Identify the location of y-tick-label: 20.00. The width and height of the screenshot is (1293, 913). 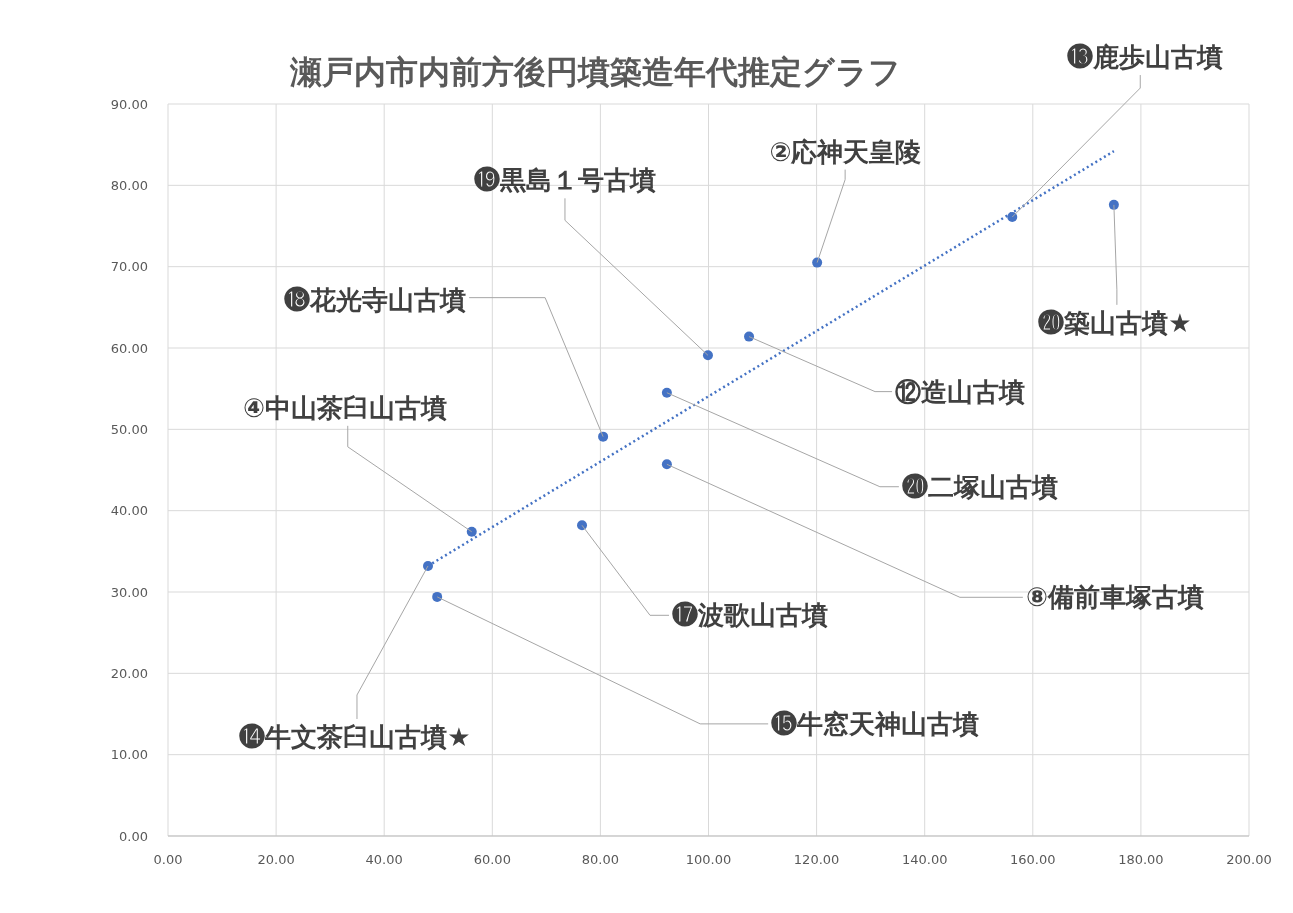
(129, 673).